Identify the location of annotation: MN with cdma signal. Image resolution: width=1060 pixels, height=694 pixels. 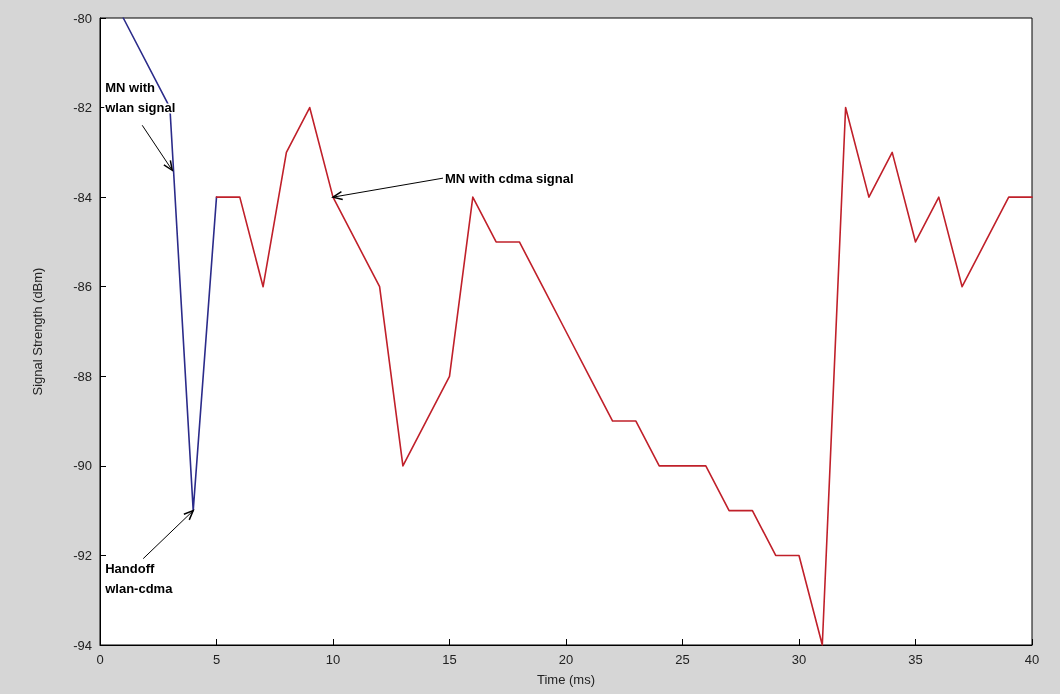
(509, 179).